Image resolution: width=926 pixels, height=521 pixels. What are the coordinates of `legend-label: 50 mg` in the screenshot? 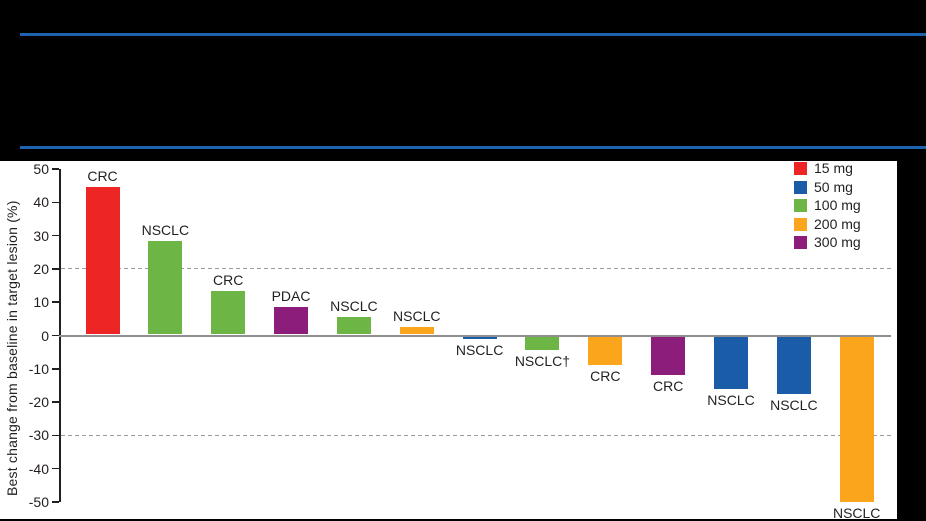 It's located at (833, 186).